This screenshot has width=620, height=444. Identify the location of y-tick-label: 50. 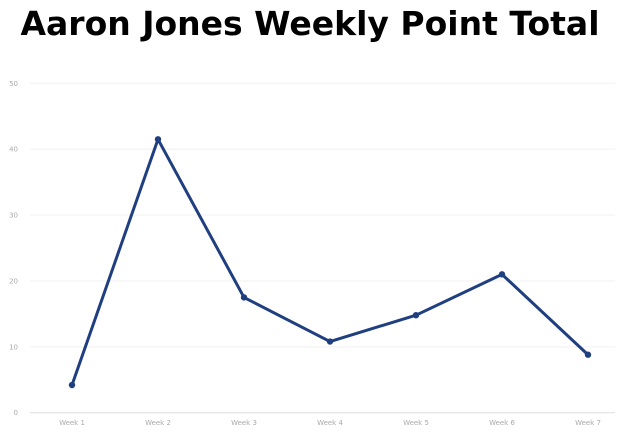
(13, 84).